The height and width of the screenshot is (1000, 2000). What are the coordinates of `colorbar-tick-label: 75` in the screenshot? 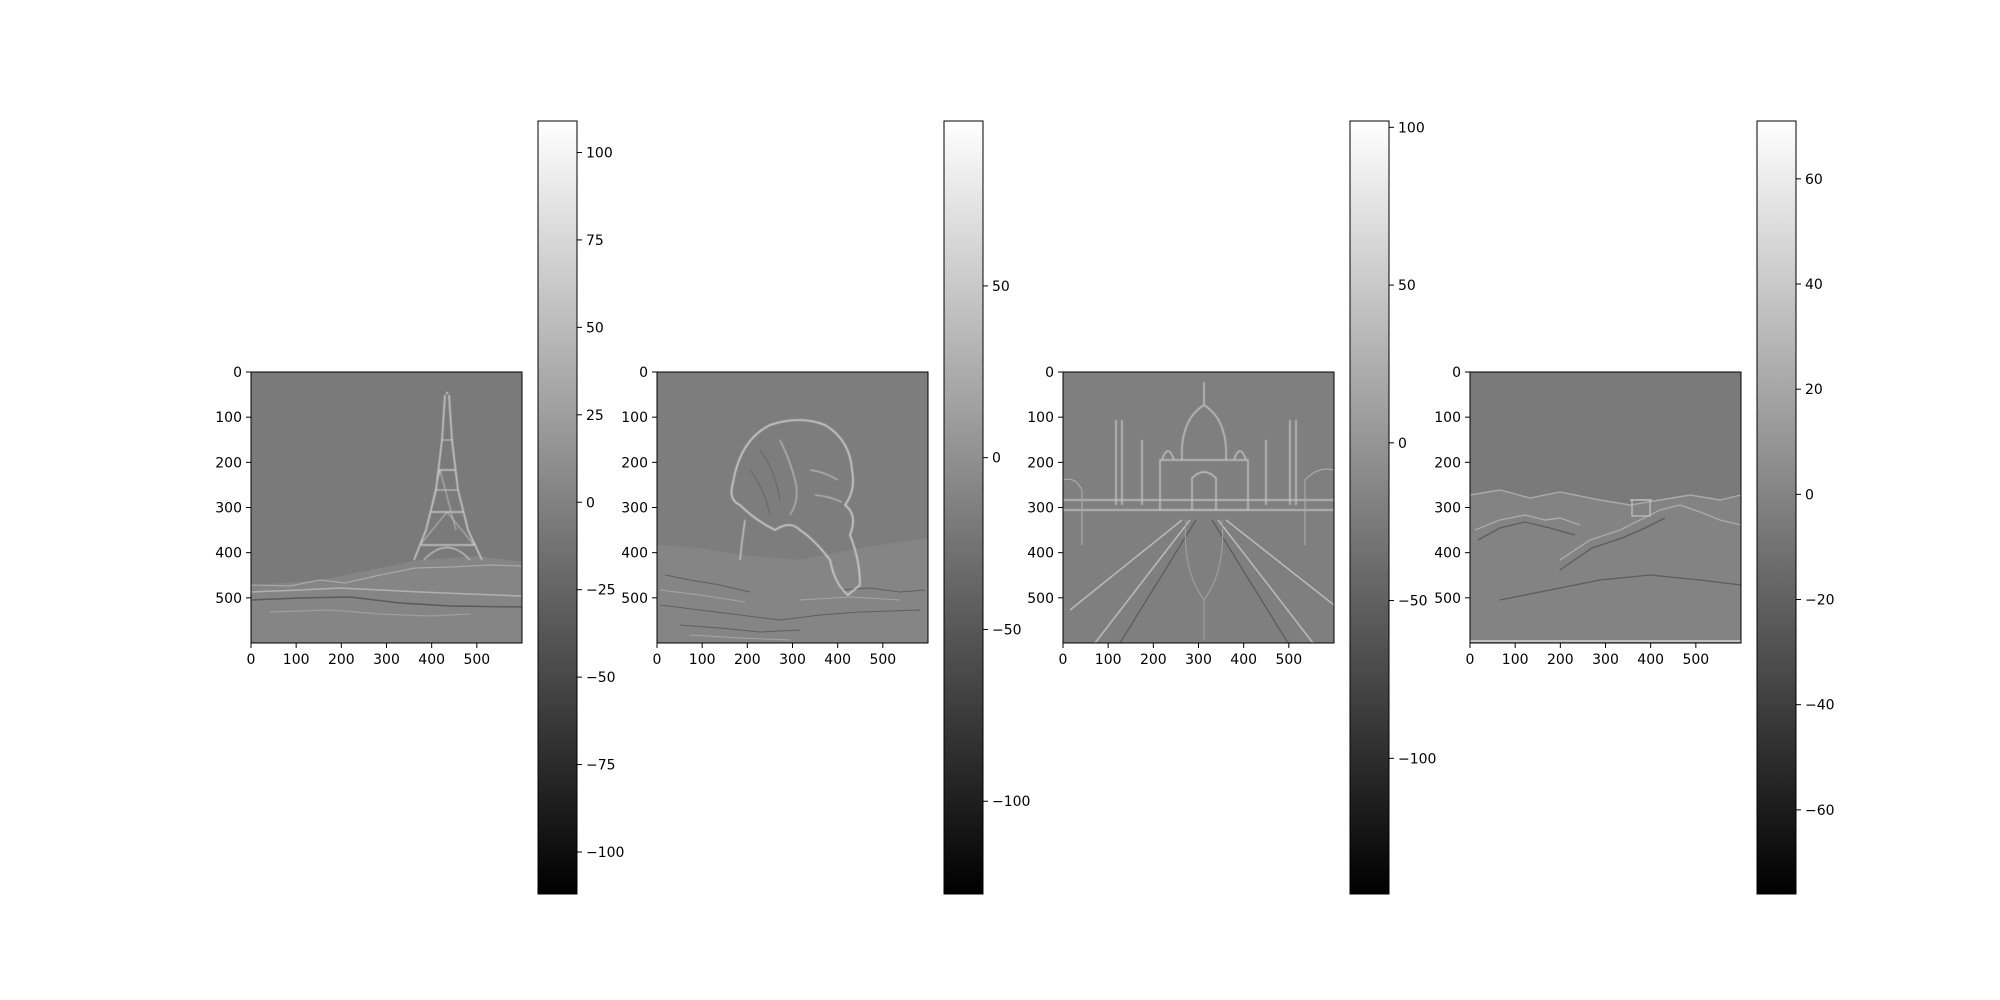 It's located at (595, 241).